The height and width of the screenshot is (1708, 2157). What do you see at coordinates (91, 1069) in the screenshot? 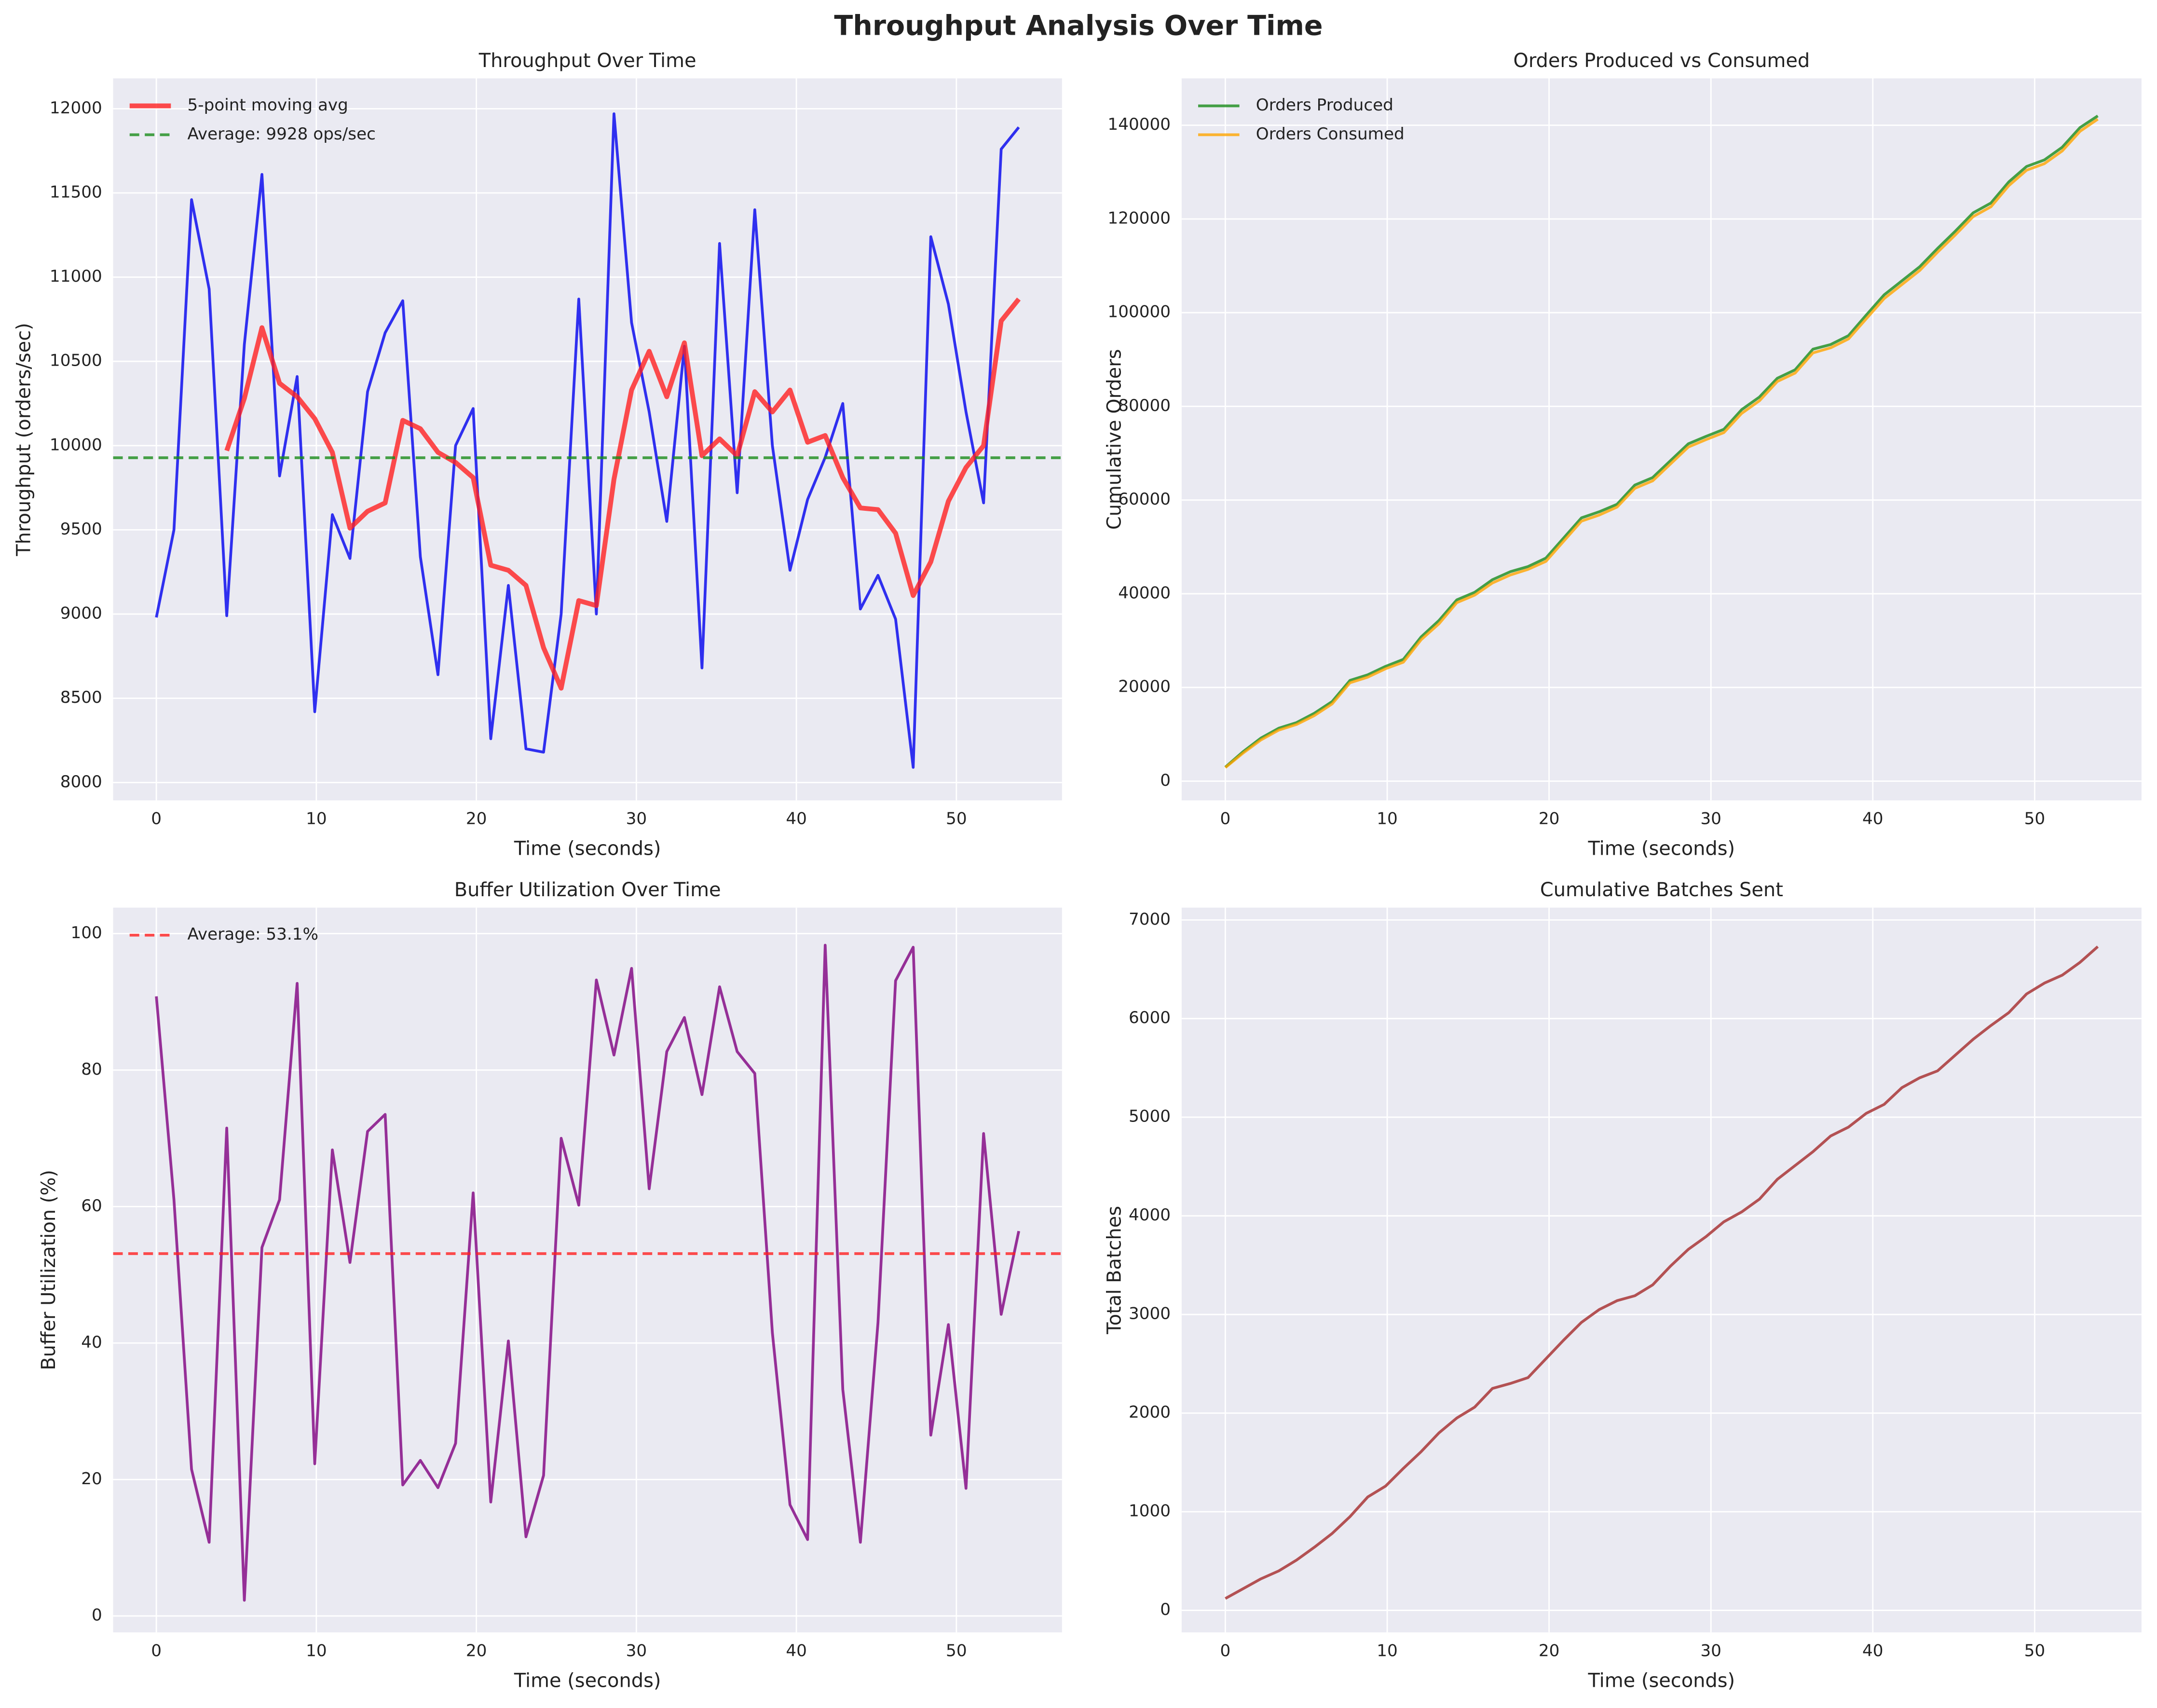
I see `y-tick-label: 80` at bounding box center [91, 1069].